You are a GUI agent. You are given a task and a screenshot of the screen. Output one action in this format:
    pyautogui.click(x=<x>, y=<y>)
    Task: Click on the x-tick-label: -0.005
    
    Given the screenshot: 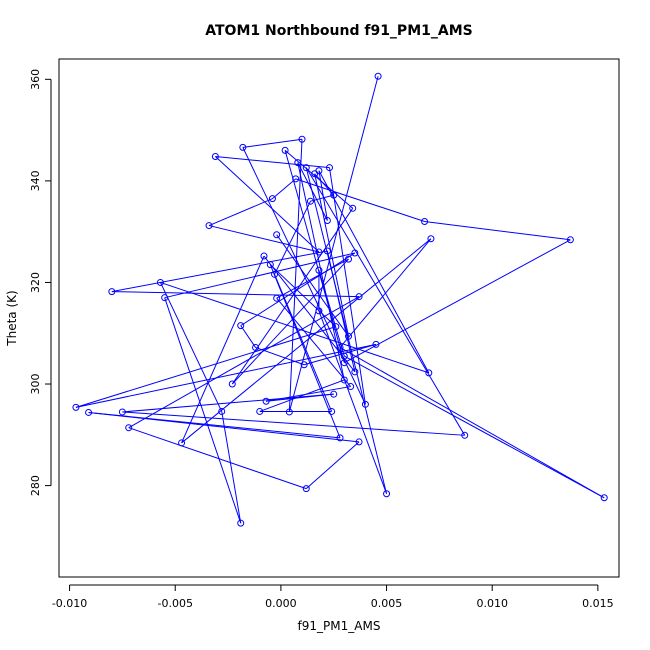 What is the action you would take?
    pyautogui.click(x=174, y=603)
    